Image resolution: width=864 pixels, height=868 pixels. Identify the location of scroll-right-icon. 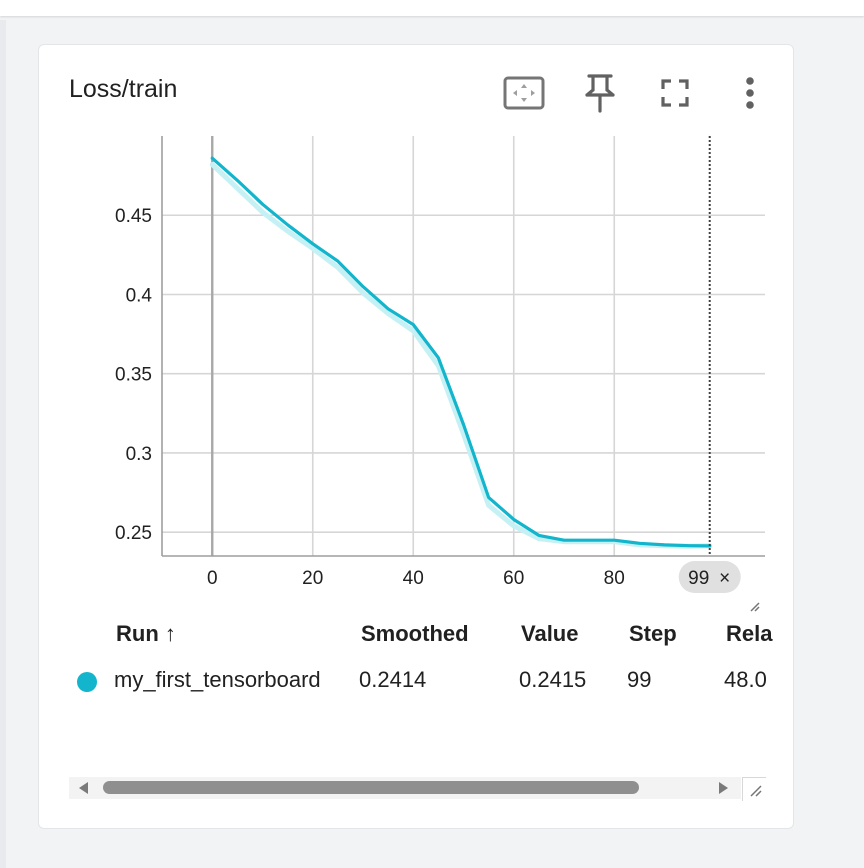
(723, 788).